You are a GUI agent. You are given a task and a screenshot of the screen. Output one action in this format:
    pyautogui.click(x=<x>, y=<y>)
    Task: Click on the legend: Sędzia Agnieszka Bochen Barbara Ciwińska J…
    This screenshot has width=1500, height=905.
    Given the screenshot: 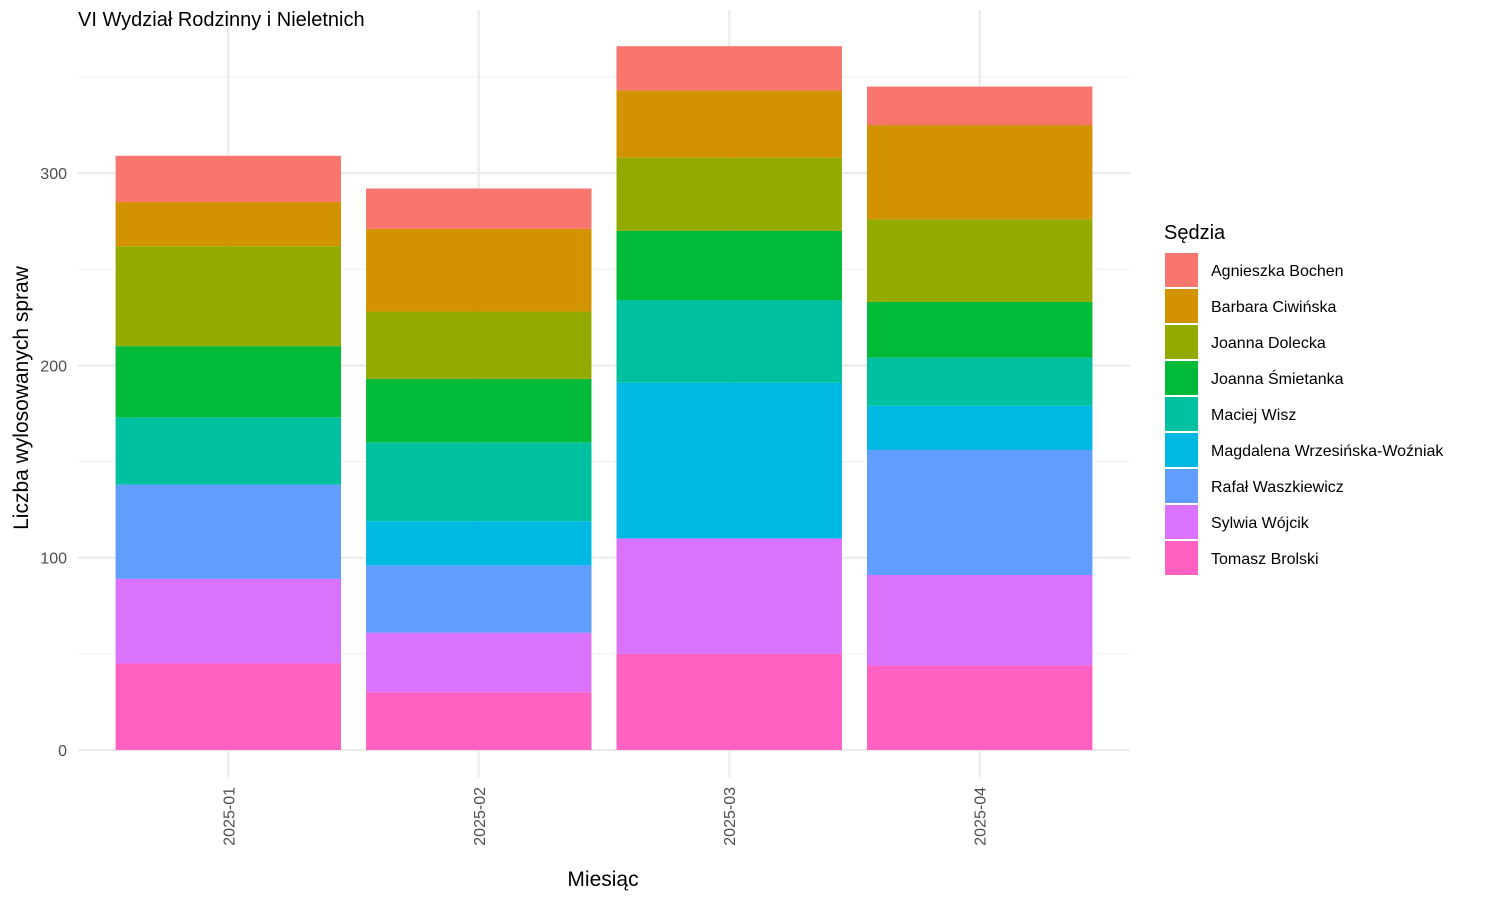 What is the action you would take?
    pyautogui.click(x=1304, y=398)
    